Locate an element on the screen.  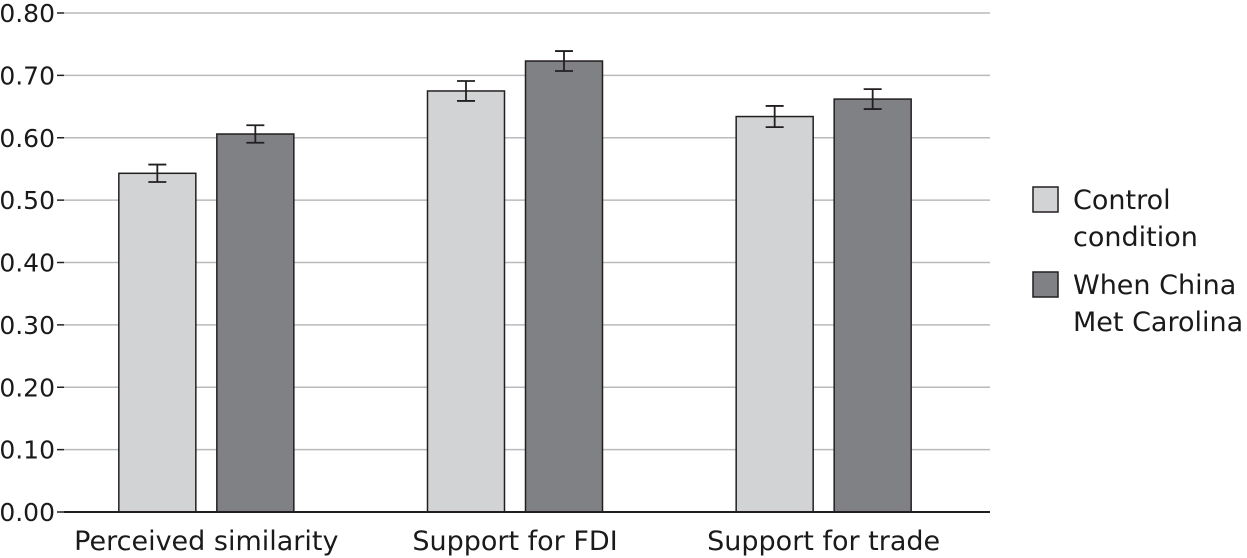
y-tick-label: 0.50 is located at coordinates (27, 200).